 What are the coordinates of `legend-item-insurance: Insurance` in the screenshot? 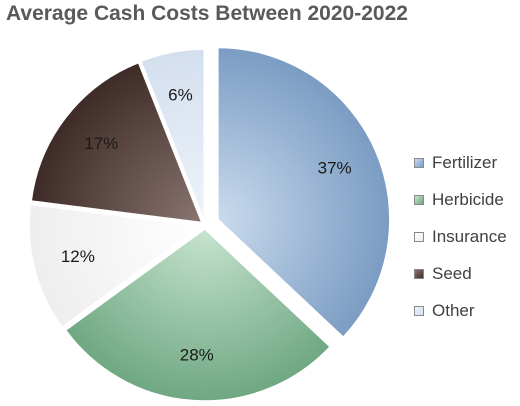 It's located at (466, 236).